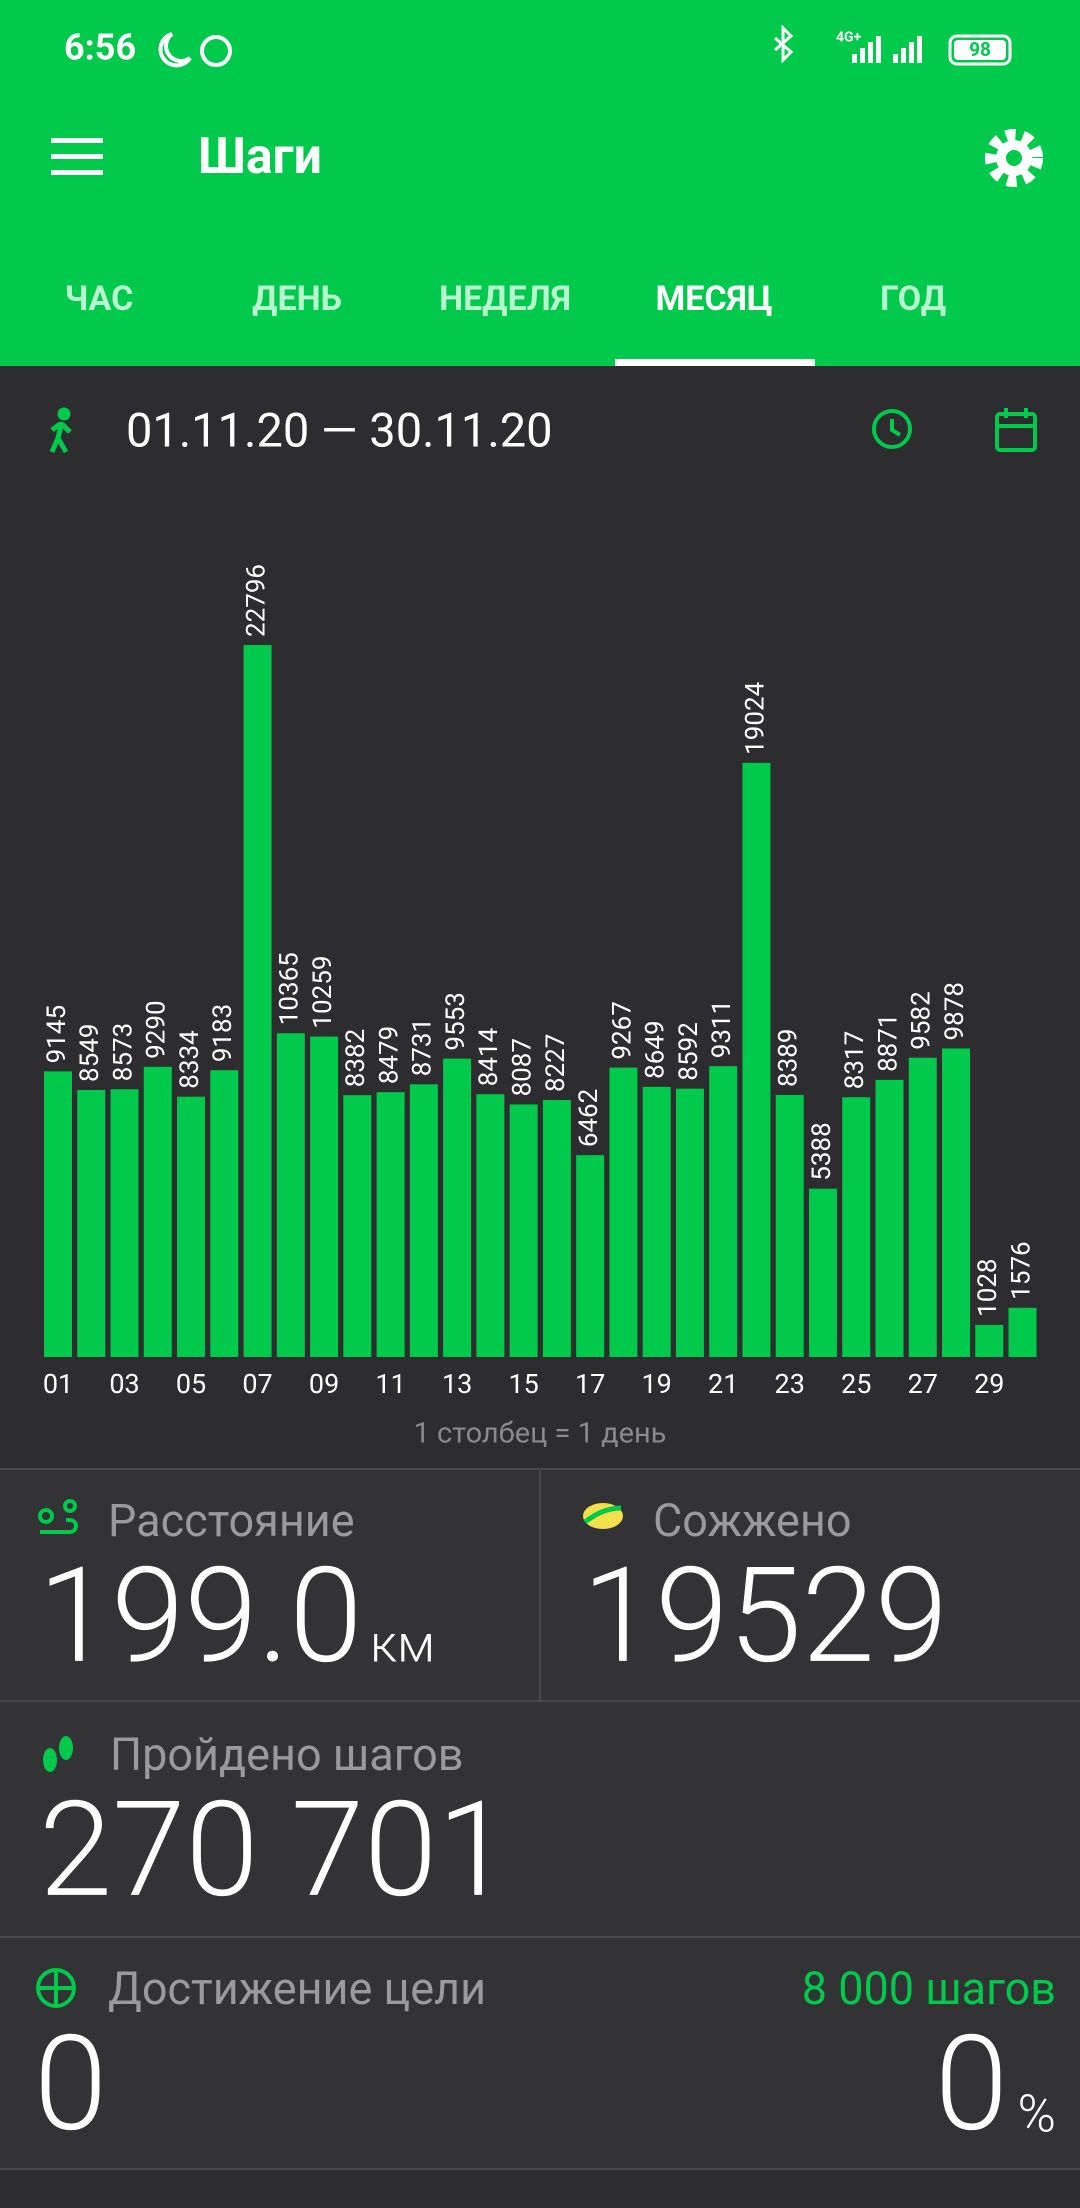 Image resolution: width=1080 pixels, height=2208 pixels. Describe the element at coordinates (540, 1434) in the screenshot. I see `chart-caption: 1 столбец = 1 день` at that location.